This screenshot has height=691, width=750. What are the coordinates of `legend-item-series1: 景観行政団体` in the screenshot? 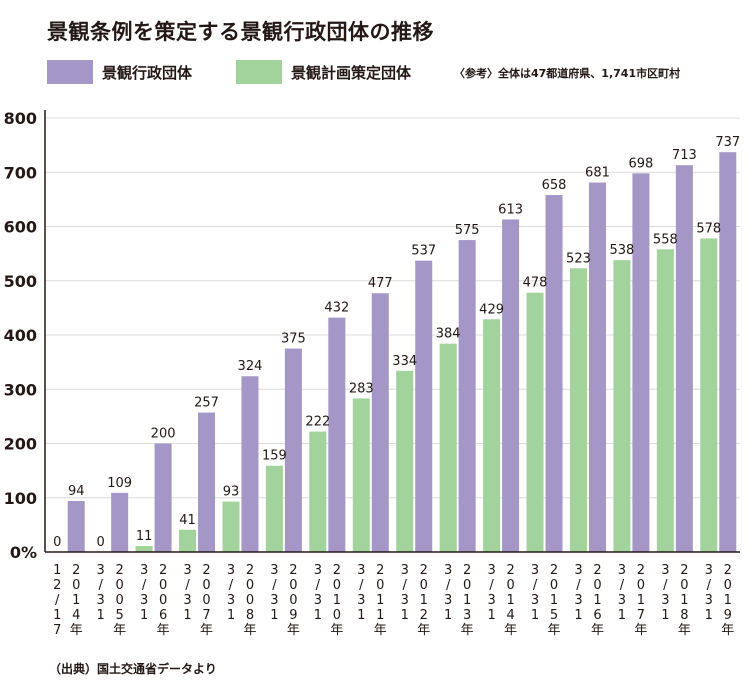 It's located at (119, 72).